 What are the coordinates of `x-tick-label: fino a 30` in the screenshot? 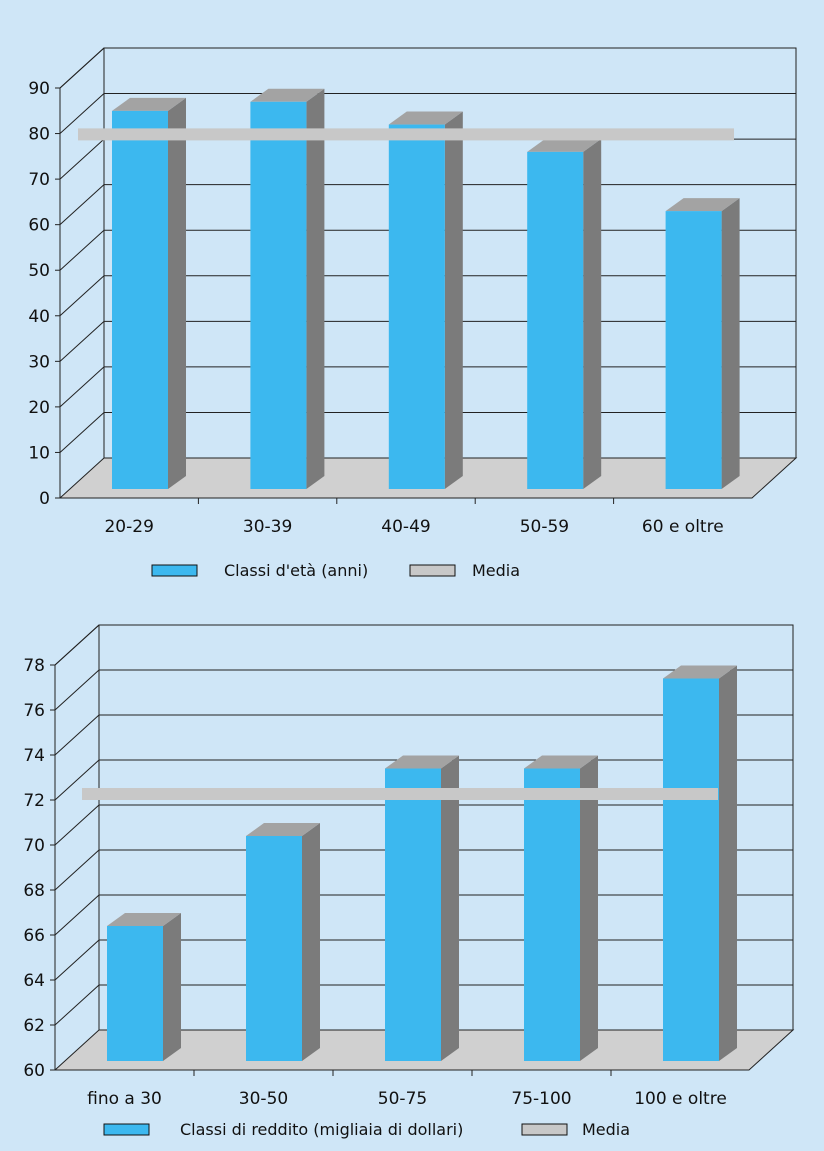 It's located at (124, 1099).